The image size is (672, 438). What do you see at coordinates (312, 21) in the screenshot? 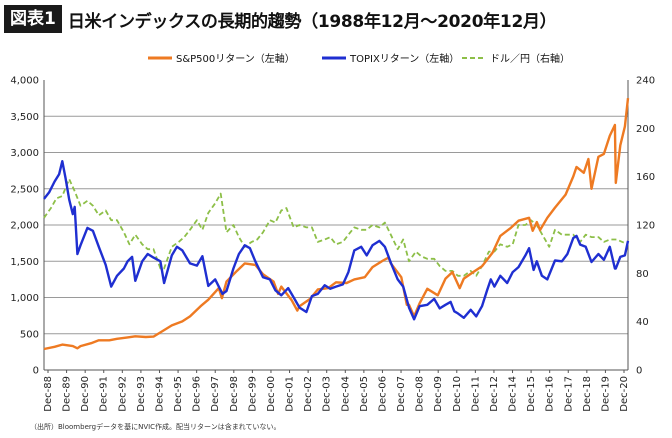
I see `figure-title: 日米インデックスの長期的趨勢（1988年12月～2020年12月）` at bounding box center [312, 21].